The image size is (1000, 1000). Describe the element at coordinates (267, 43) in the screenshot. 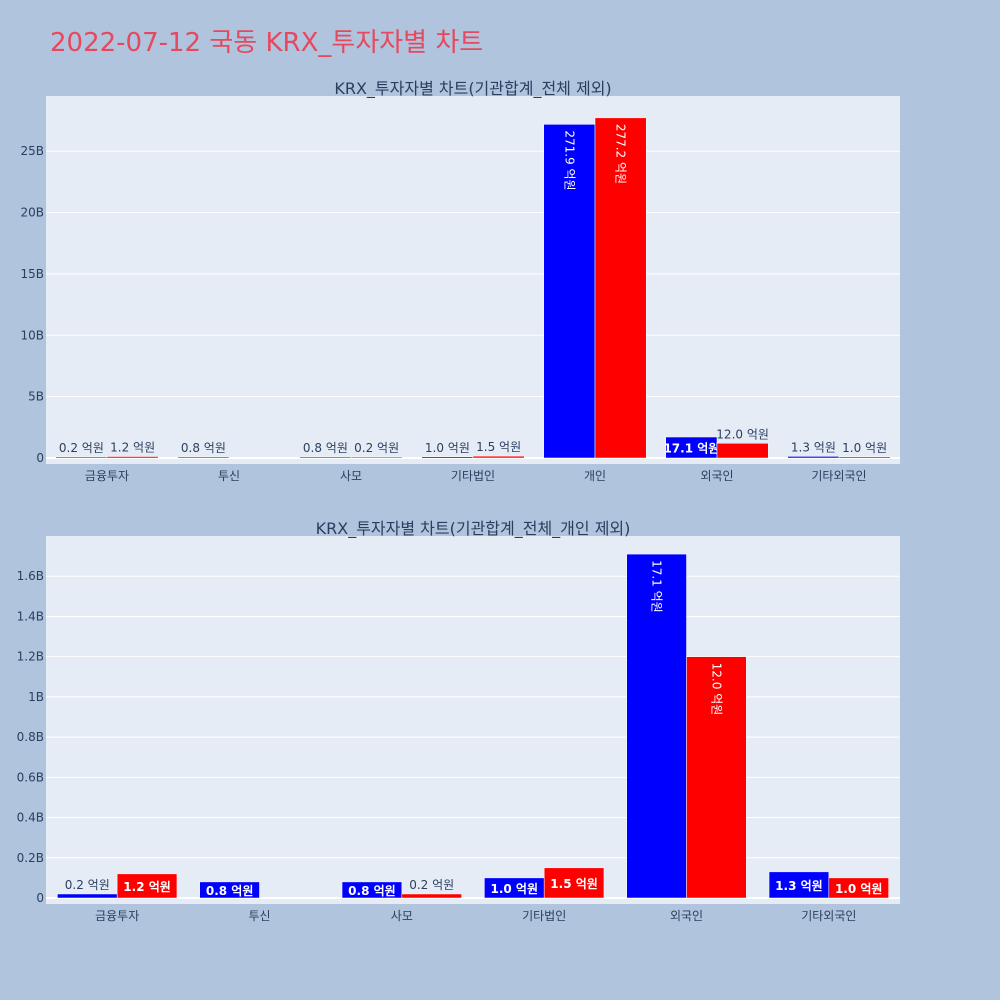

I see `page-title: 2022-07-12 국동 KRX_투자자별 차트` at that location.